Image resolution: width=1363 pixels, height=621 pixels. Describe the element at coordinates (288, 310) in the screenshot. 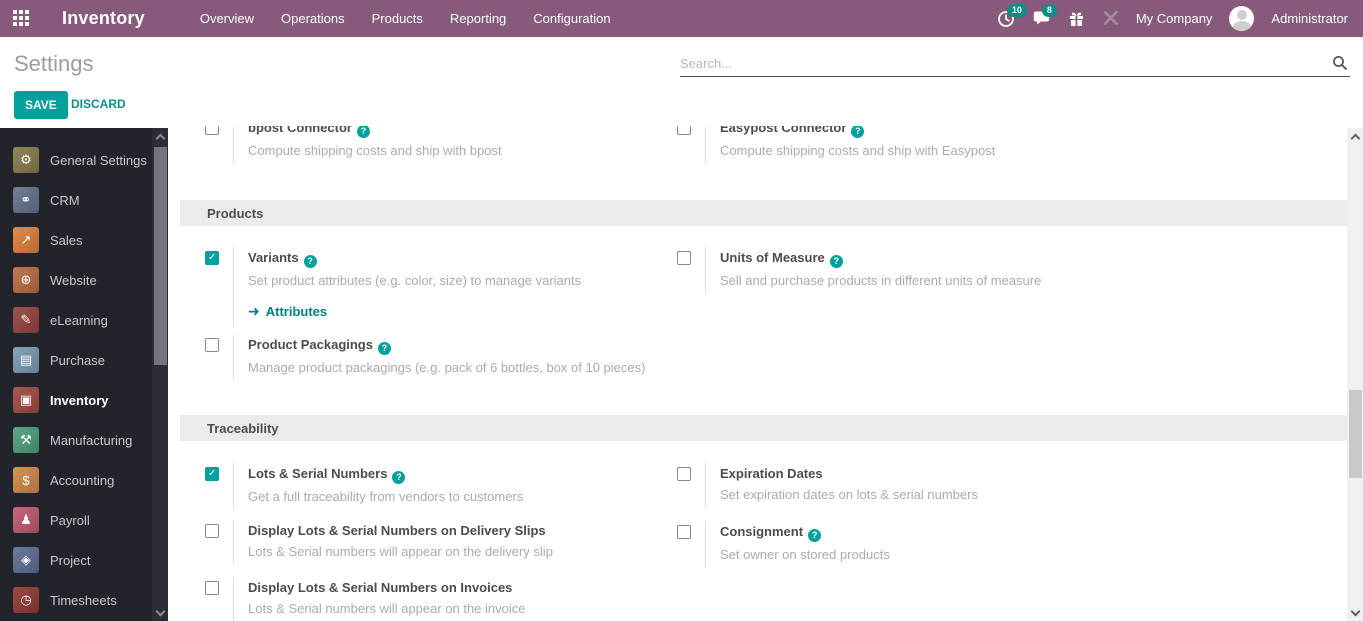

I see `attributes-link: ➜ Attributes` at that location.